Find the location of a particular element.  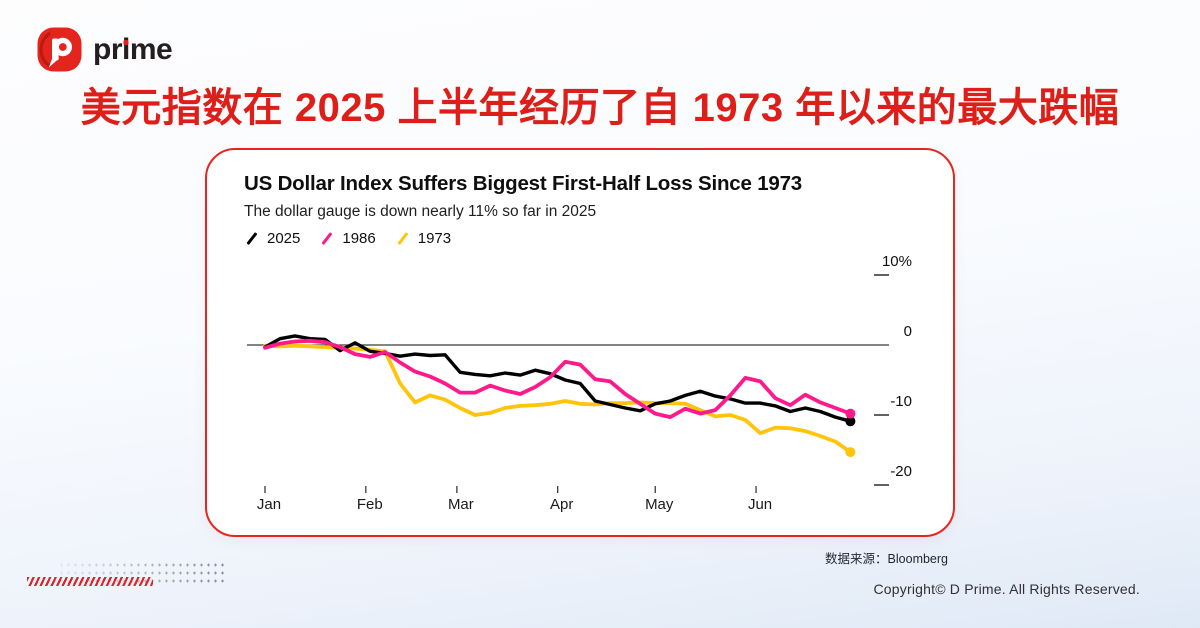

copyright-note: Copyright© D Prime. All Rights Reserved. is located at coordinates (1006, 589).